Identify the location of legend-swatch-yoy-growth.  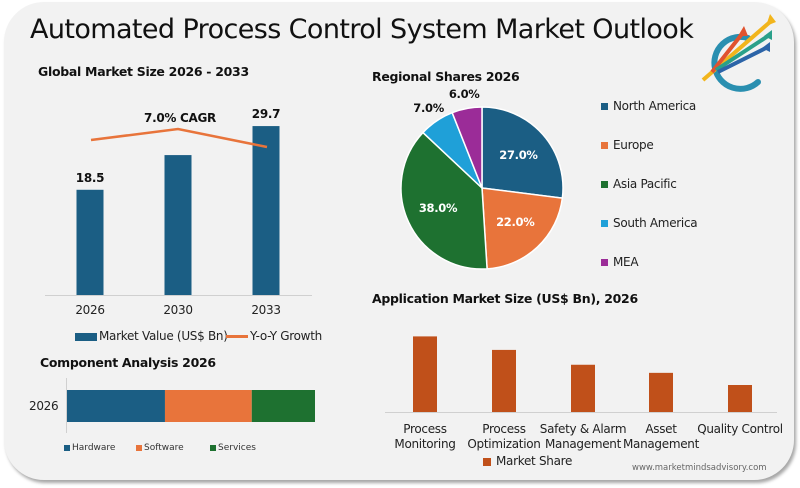
(237, 336).